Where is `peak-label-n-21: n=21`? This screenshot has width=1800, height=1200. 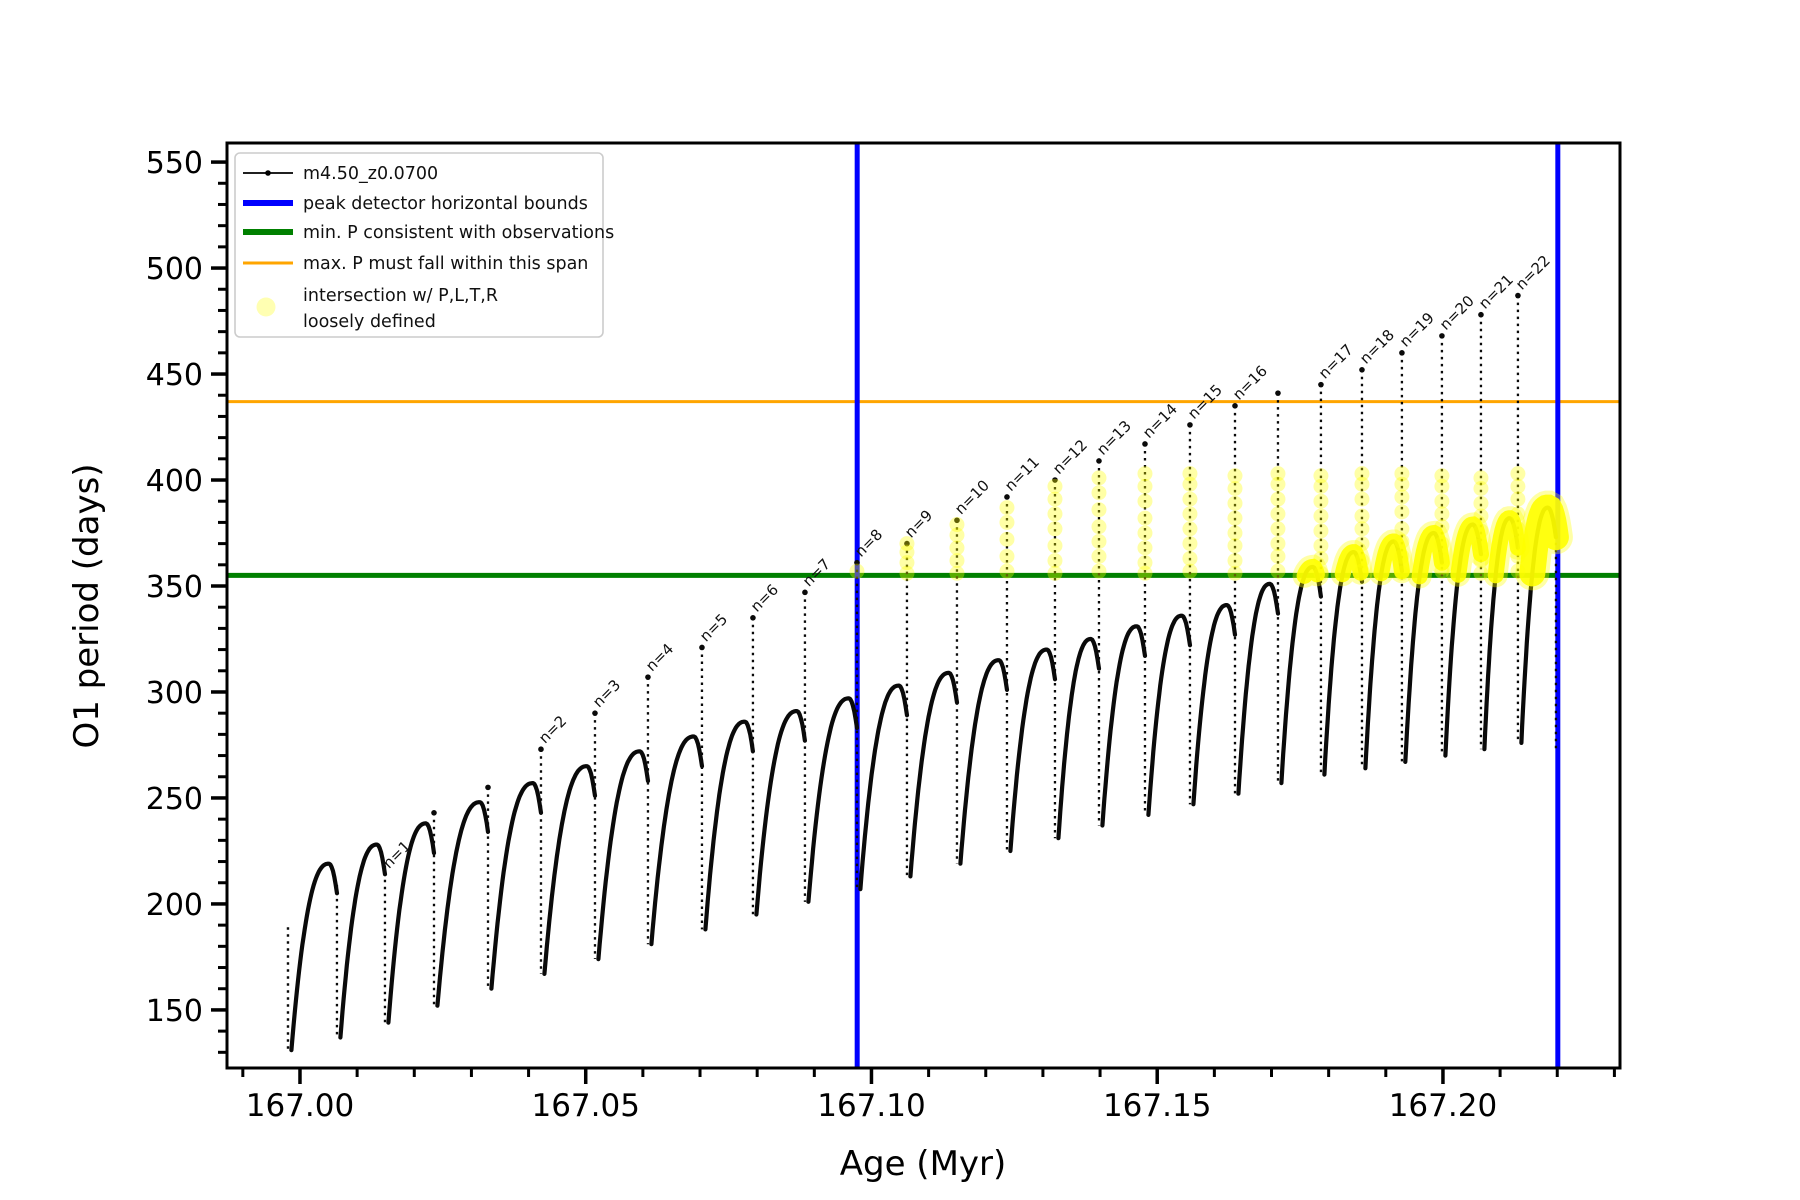 peak-label-n-21: n=21 is located at coordinates (1496, 292).